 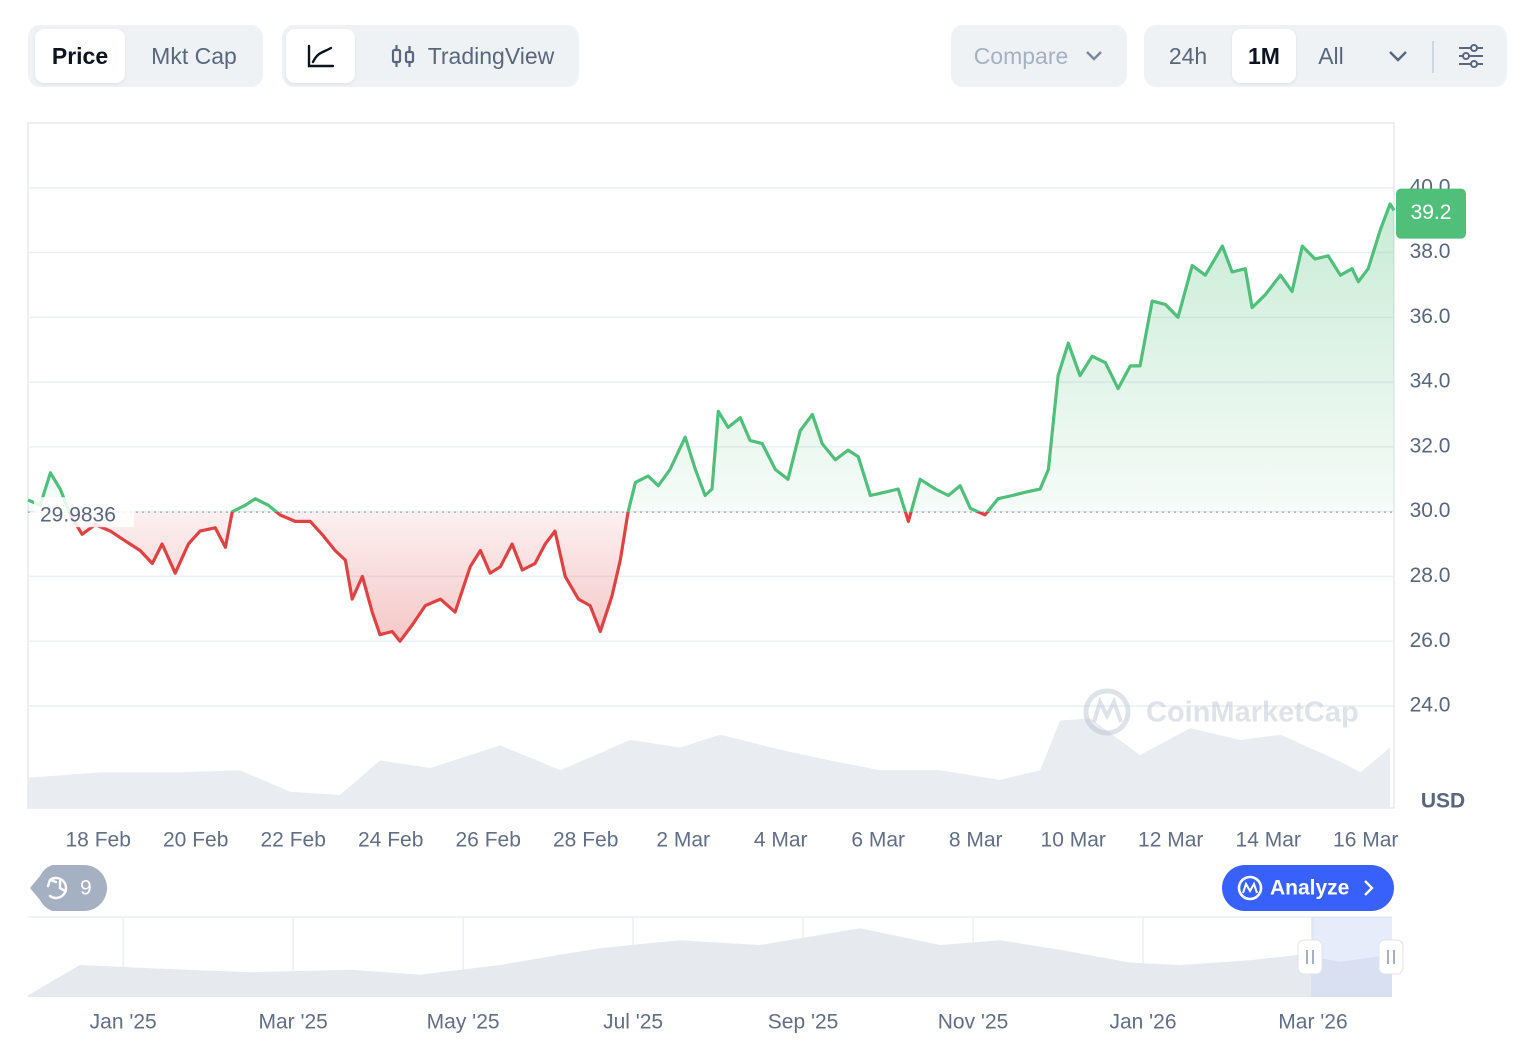 I want to click on tradingview-button: TradingView, so click(x=472, y=56).